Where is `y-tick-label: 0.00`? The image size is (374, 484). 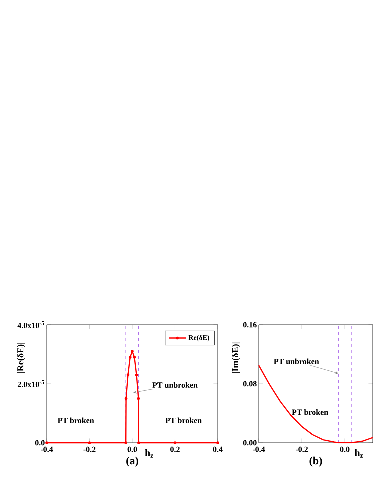 y-tick-label: 0.00 is located at coordinates (250, 443).